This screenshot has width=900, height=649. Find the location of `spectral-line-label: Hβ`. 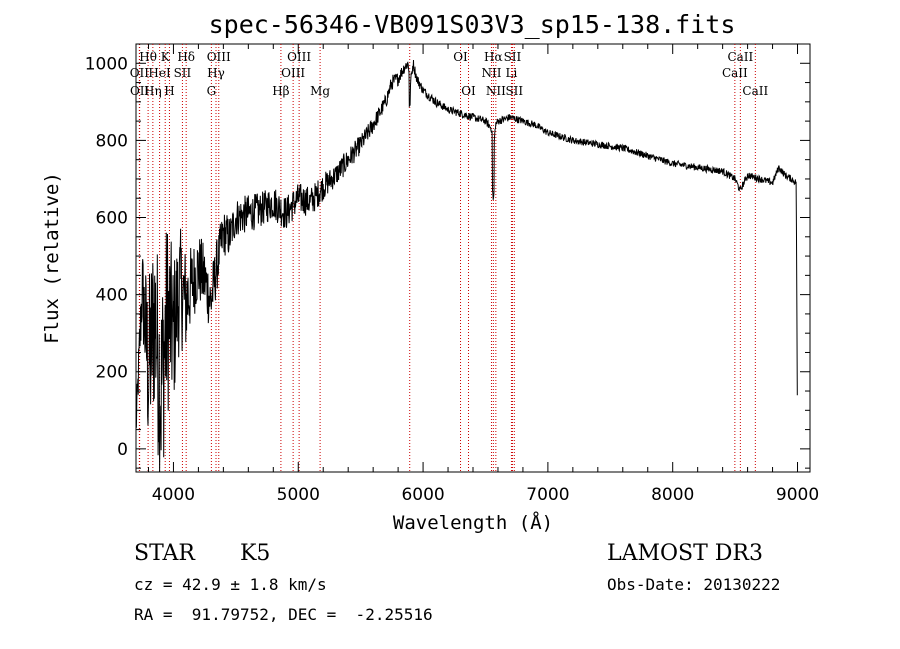

spectral-line-label: Hβ is located at coordinates (280, 91).